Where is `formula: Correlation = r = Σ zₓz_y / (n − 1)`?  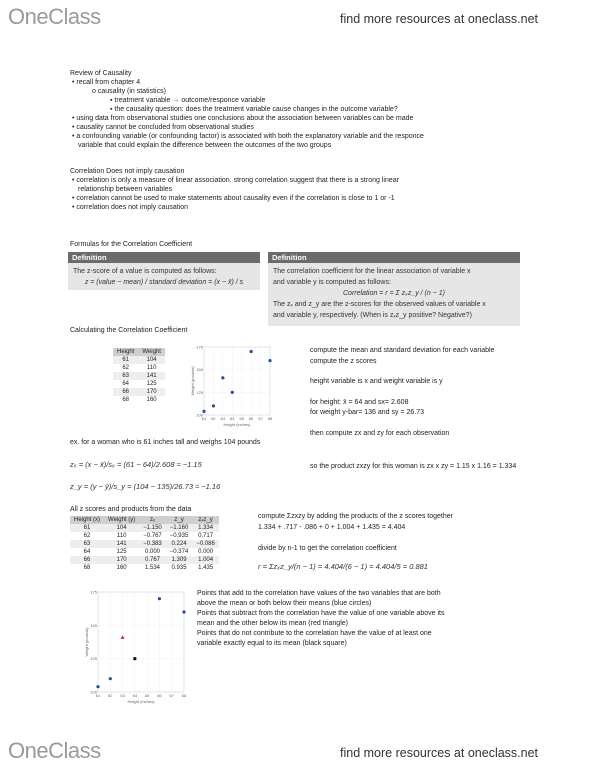 formula: Correlation = r = Σ zₓz_y / (n − 1) is located at coordinates (394, 293).